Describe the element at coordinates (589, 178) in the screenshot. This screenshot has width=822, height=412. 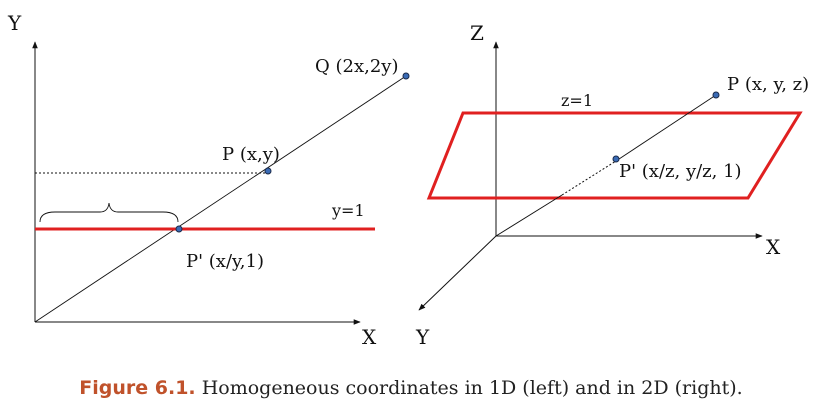
I see `right-ray-dotted` at that location.